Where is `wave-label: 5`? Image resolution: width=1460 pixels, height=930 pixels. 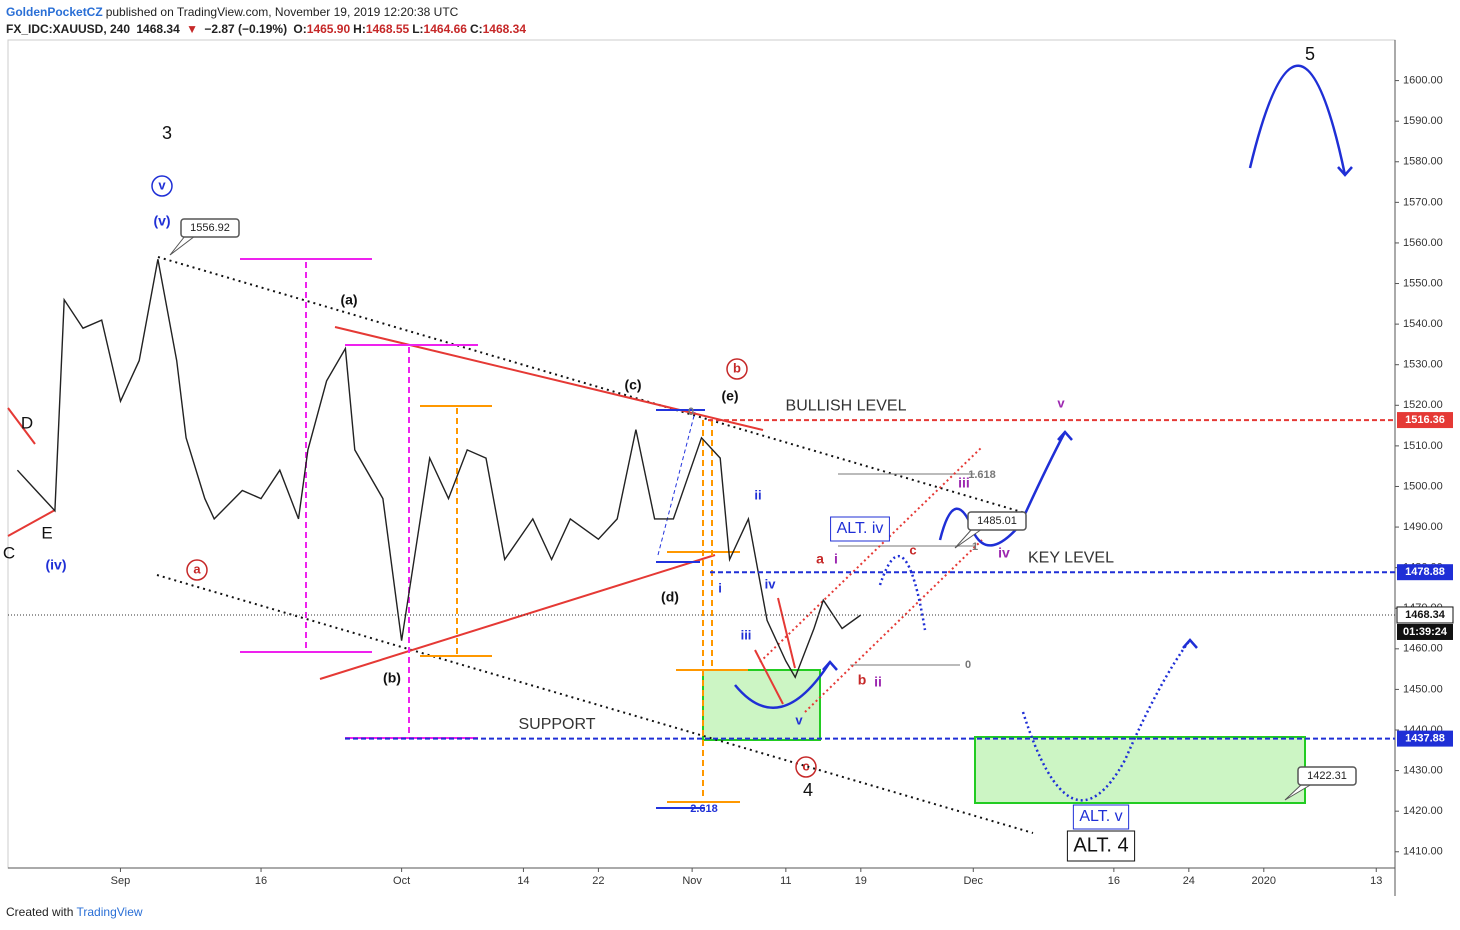
wave-label: 5 is located at coordinates (1310, 54).